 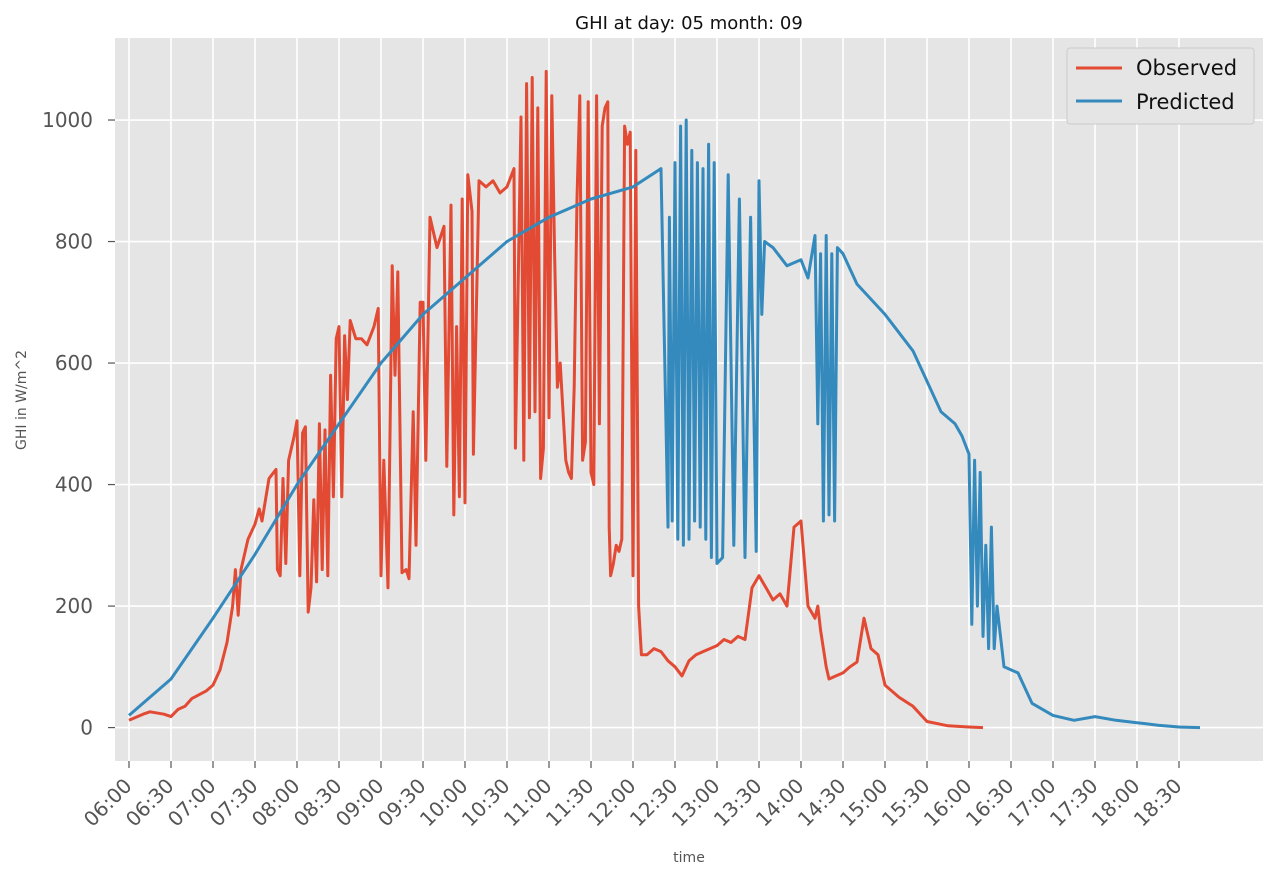 What do you see at coordinates (1160, 86) in the screenshot?
I see `legend: Observed Predicted` at bounding box center [1160, 86].